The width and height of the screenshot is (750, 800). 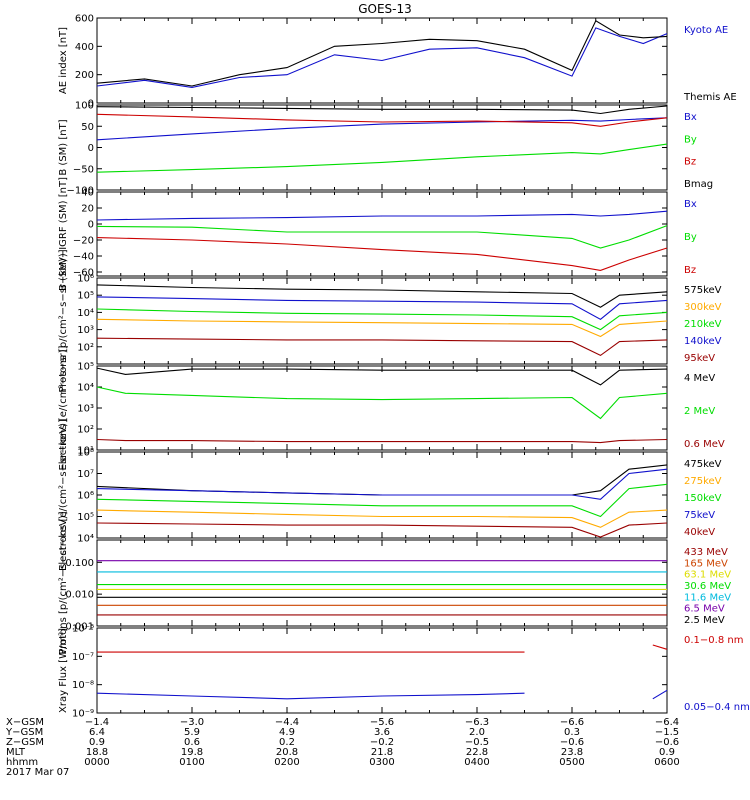 I want to click on x-row-value: 0.9, so click(x=667, y=752).